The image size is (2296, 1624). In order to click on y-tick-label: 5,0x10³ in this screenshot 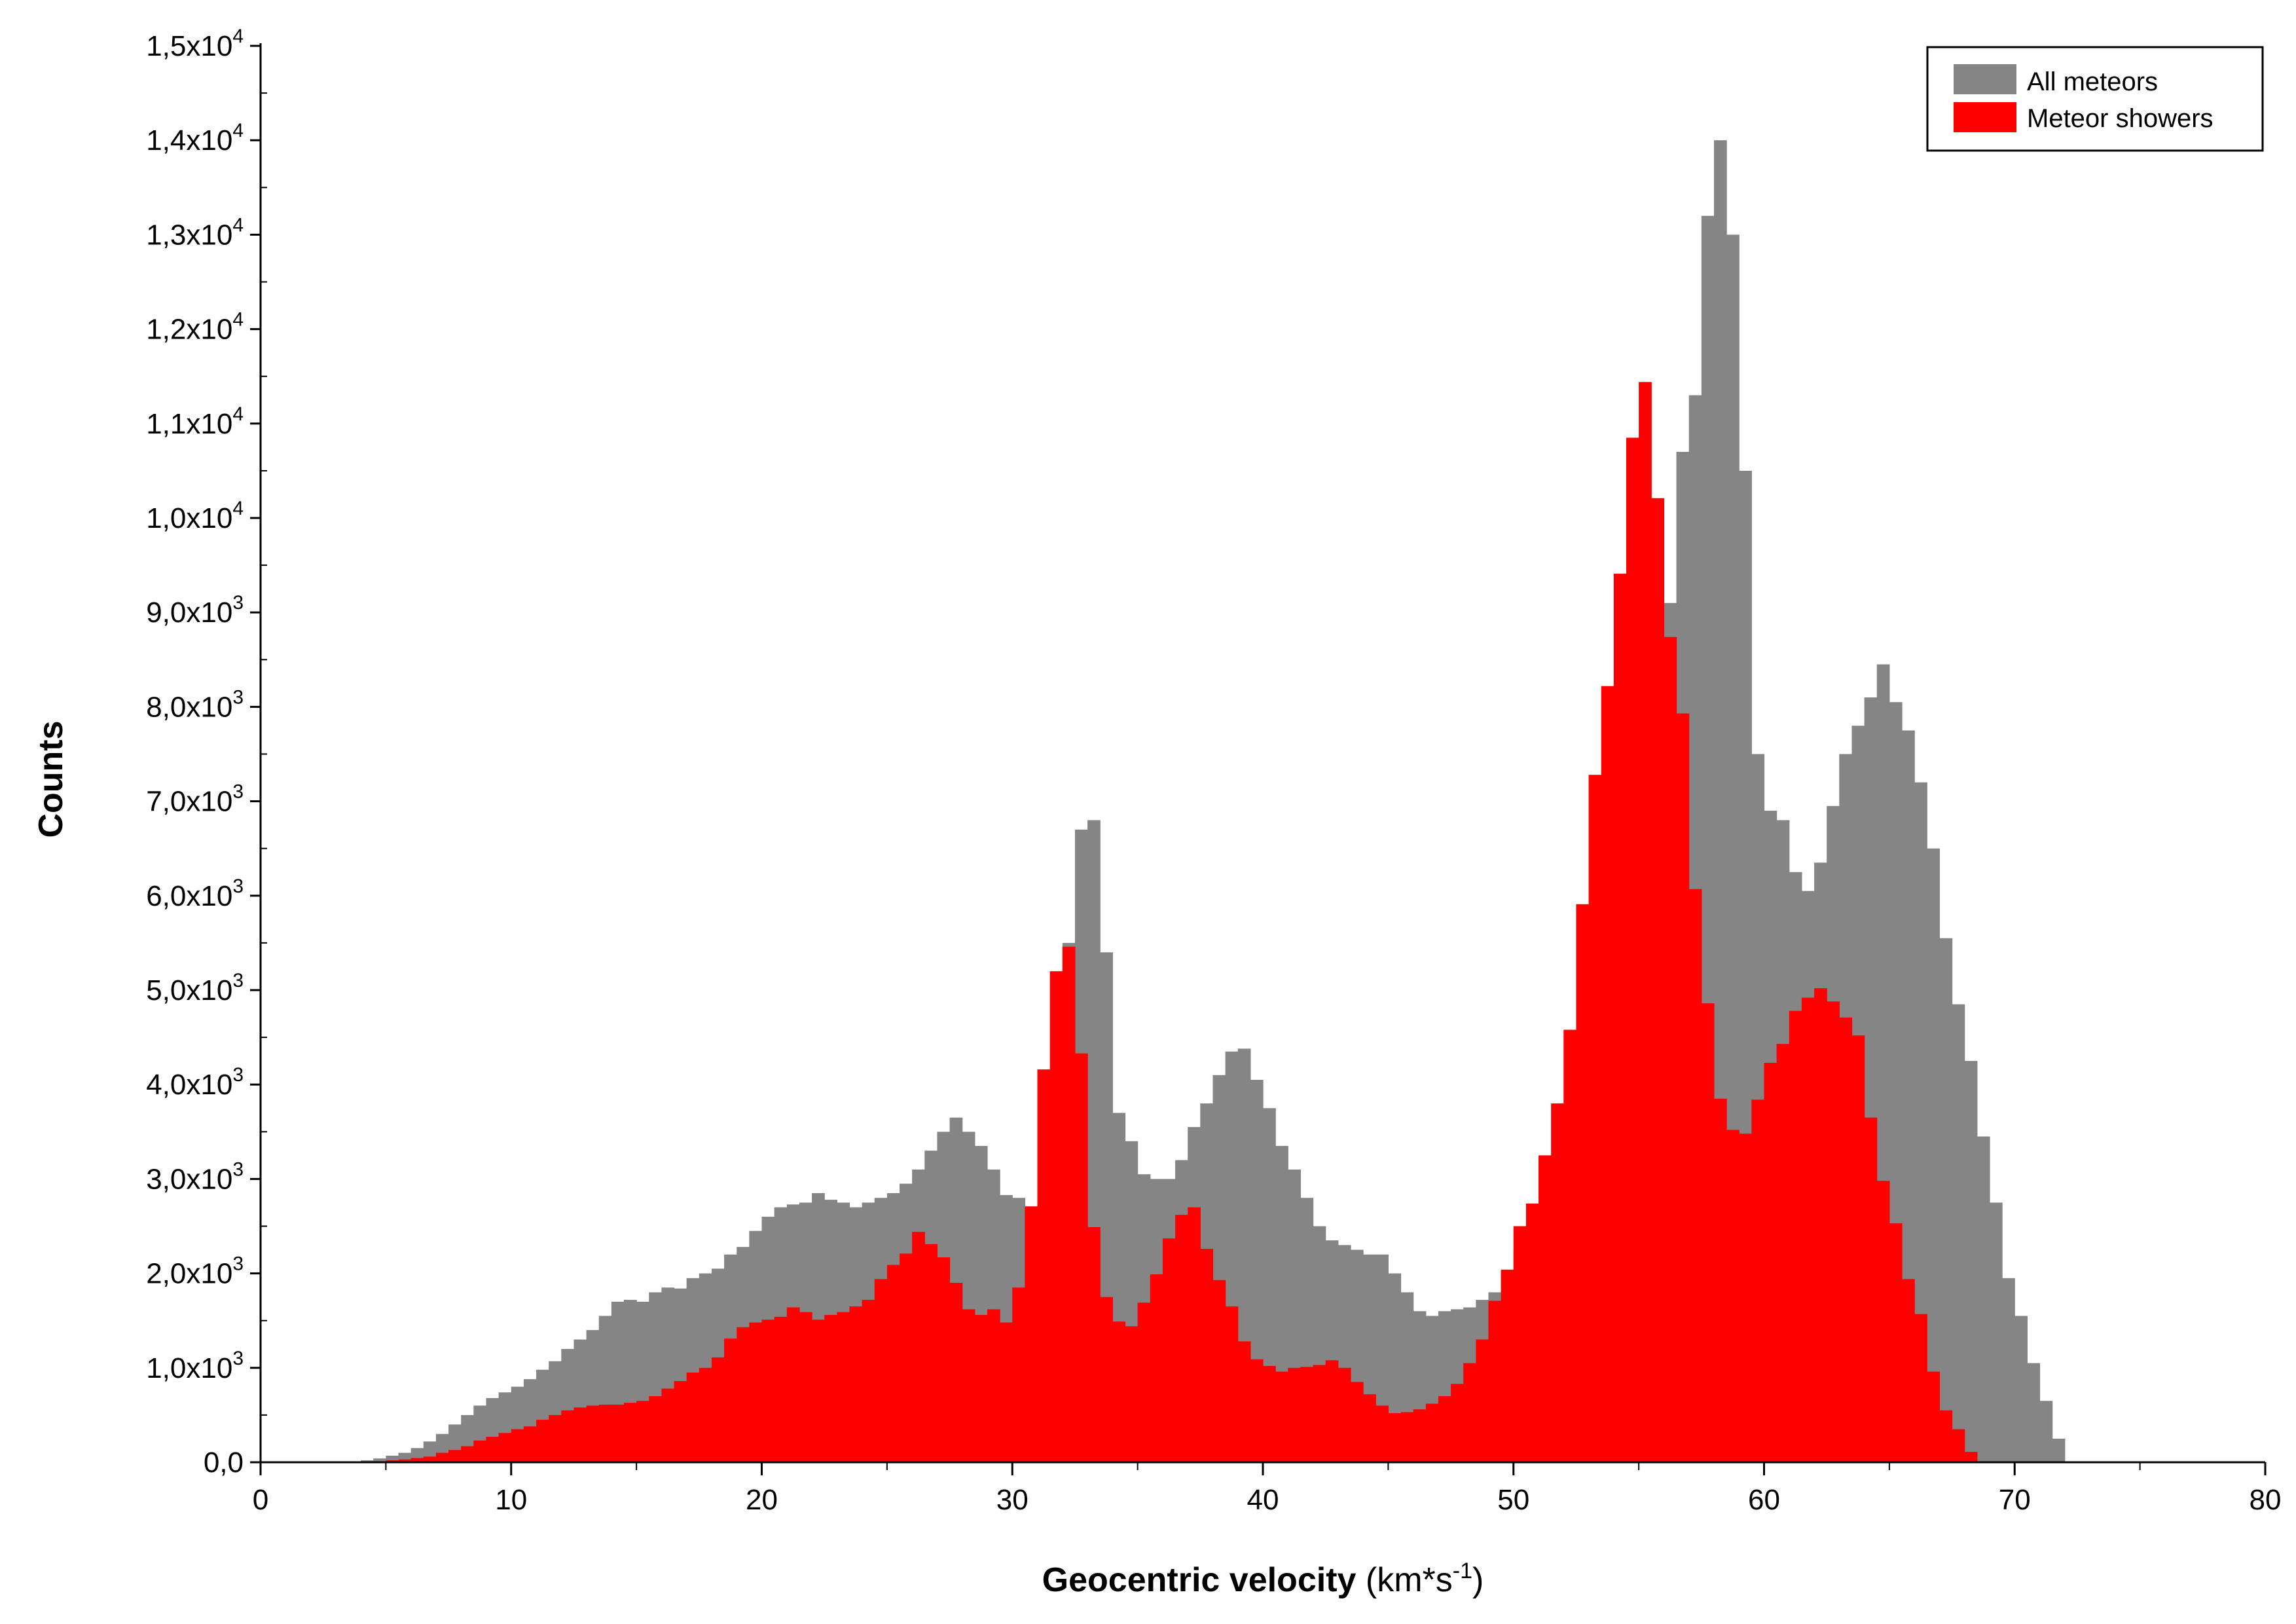, I will do `click(195, 988)`.